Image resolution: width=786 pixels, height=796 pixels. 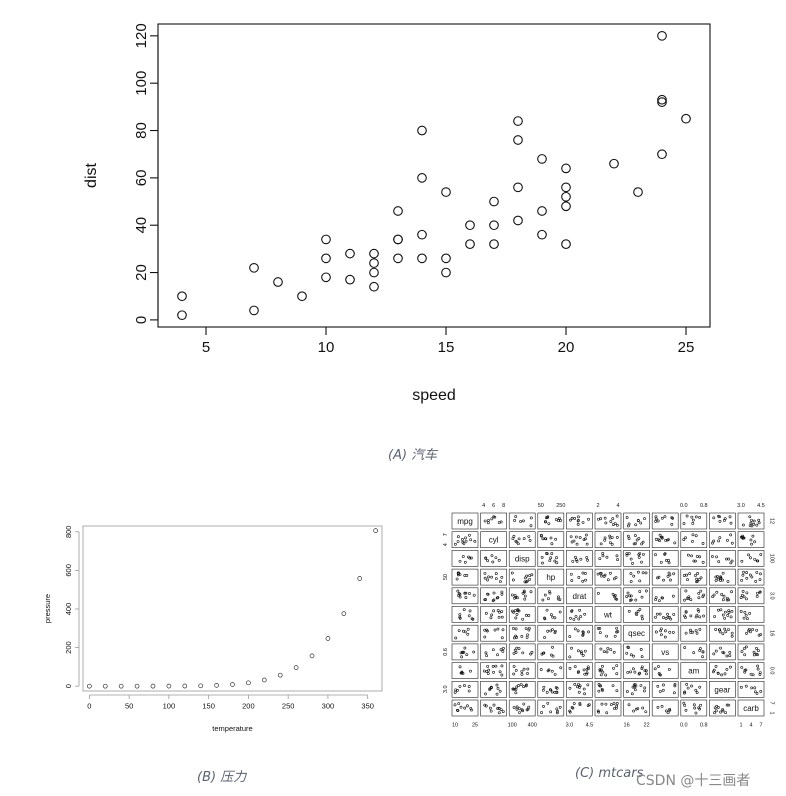 What do you see at coordinates (684, 506) in the screenshot?
I see `pairs-top-tick-label: 0.0` at bounding box center [684, 506].